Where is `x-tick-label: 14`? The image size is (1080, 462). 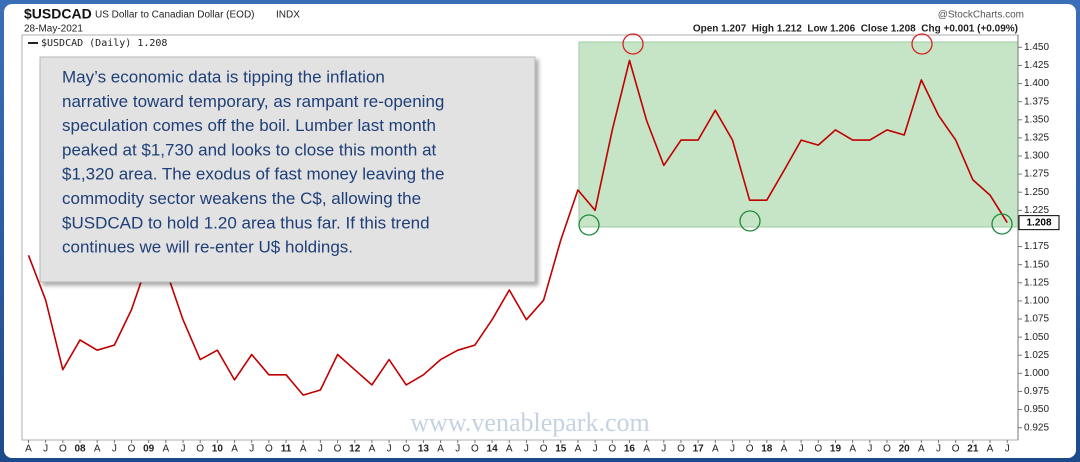 x-tick-label: 14 is located at coordinates (493, 449).